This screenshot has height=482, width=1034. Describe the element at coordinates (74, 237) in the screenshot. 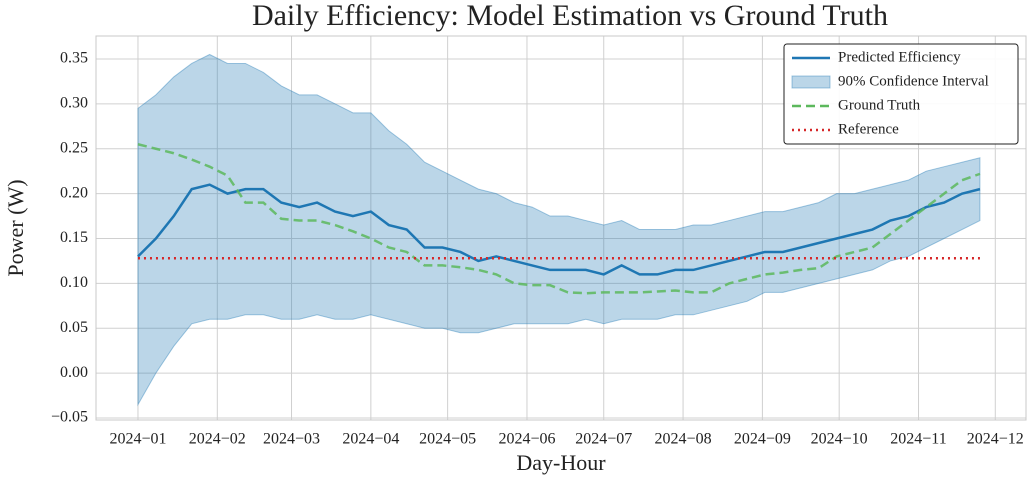

I see `y-tick-label: 0.15` at that location.